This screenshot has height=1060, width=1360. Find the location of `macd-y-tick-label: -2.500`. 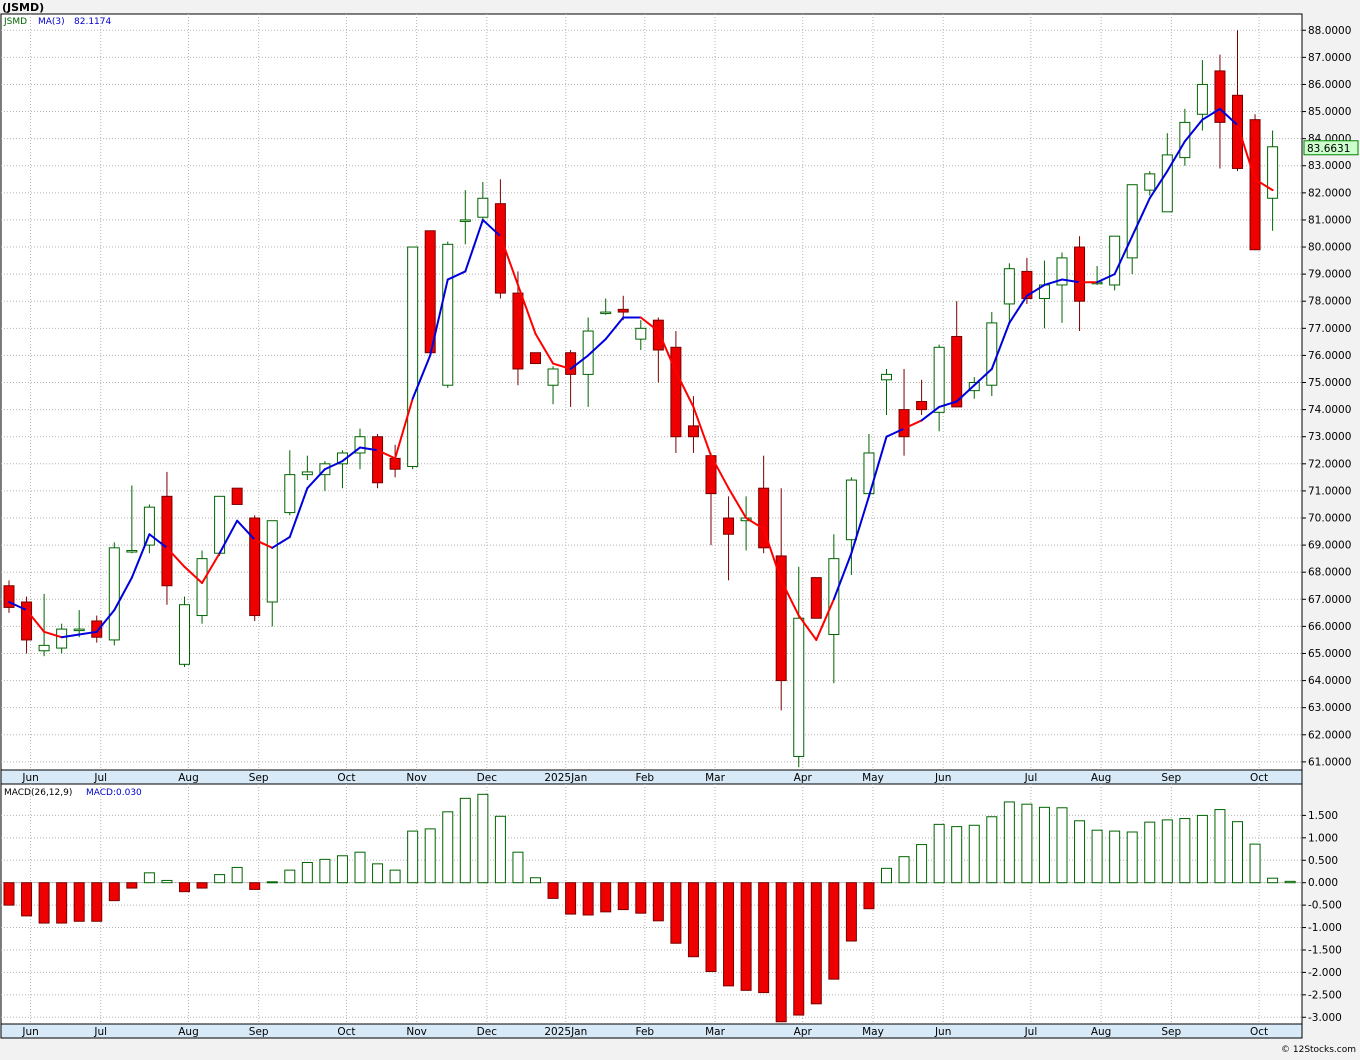

macd-y-tick-label: -2.500 is located at coordinates (1325, 995).